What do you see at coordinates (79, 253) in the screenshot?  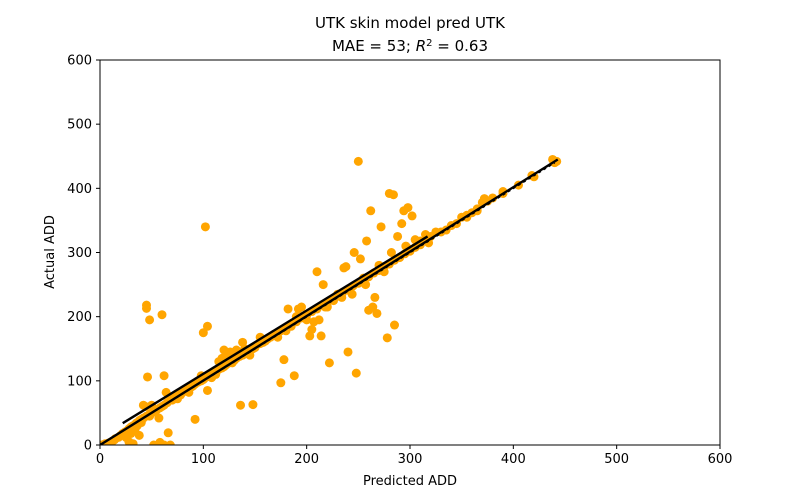 I see `y-tick-label: 300` at bounding box center [79, 253].